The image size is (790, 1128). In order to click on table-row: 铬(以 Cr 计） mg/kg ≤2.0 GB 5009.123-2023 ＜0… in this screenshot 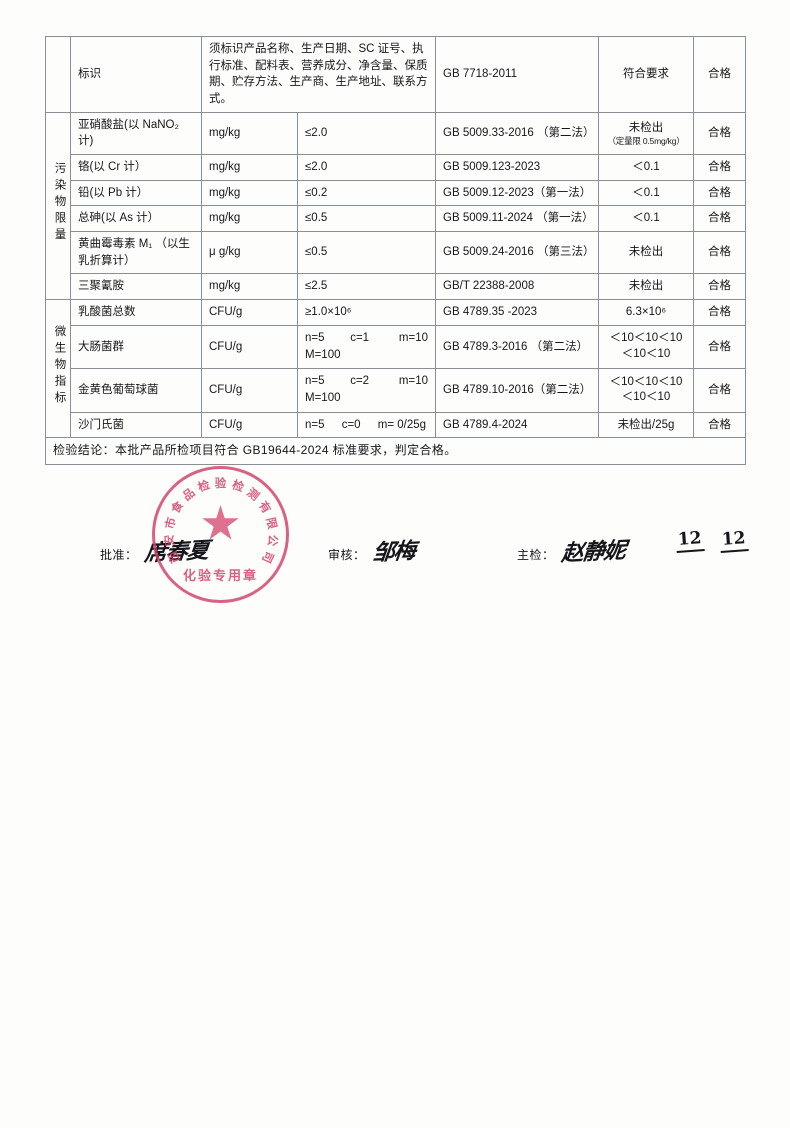, I will do `click(396, 167)`.